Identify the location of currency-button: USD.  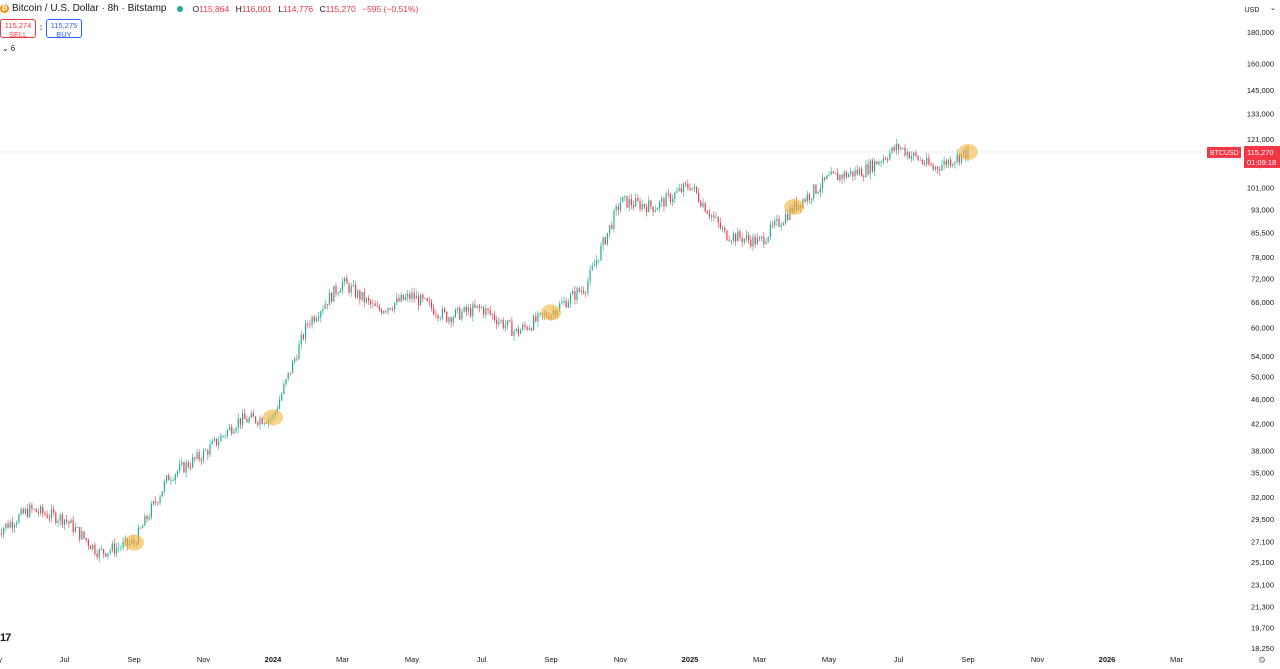
(1252, 10).